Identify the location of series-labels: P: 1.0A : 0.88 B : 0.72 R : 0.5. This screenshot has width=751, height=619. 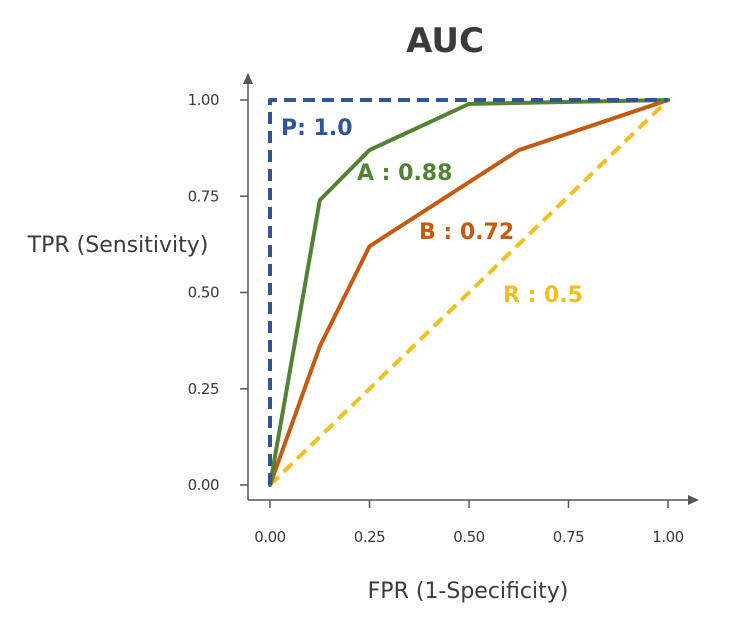
(432, 212).